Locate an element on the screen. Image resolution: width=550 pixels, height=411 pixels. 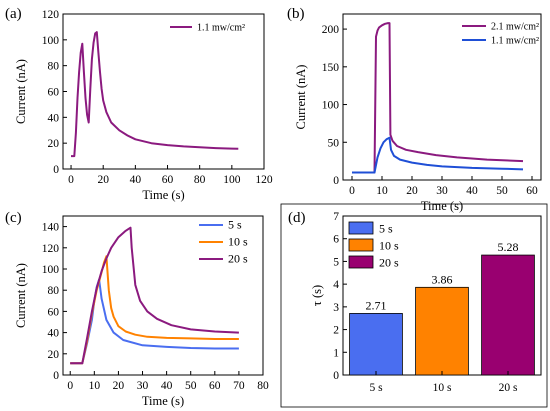
x-tick-label: 5 s is located at coordinates (376, 388).